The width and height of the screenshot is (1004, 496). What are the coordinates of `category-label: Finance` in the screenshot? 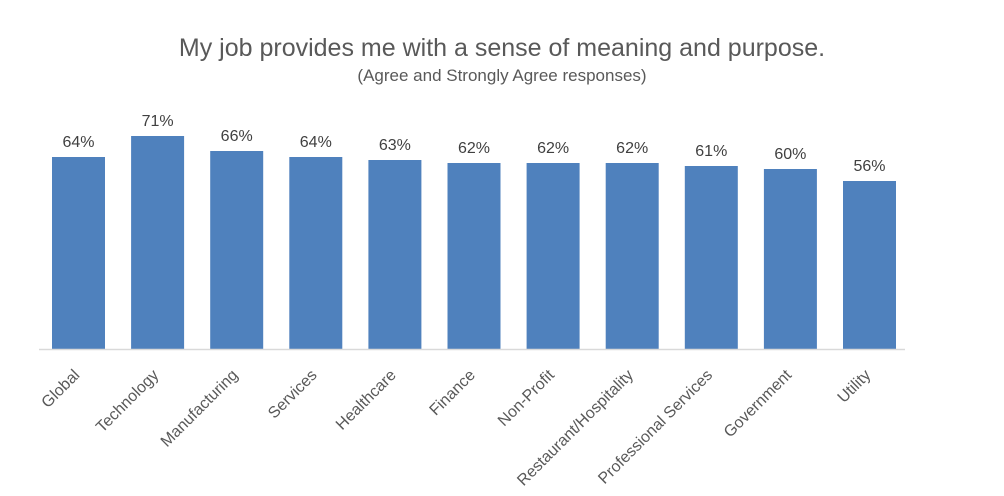 It's located at (453, 393).